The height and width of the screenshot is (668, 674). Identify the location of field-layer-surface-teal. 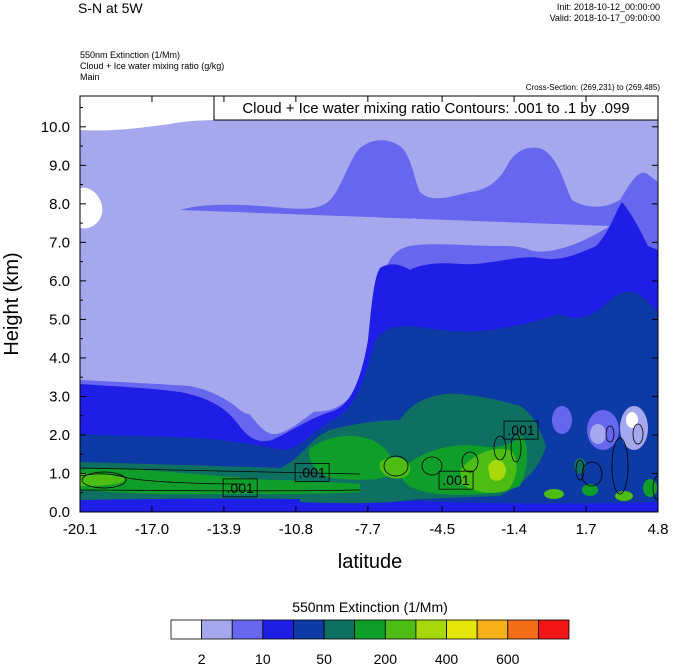
(360, 498).